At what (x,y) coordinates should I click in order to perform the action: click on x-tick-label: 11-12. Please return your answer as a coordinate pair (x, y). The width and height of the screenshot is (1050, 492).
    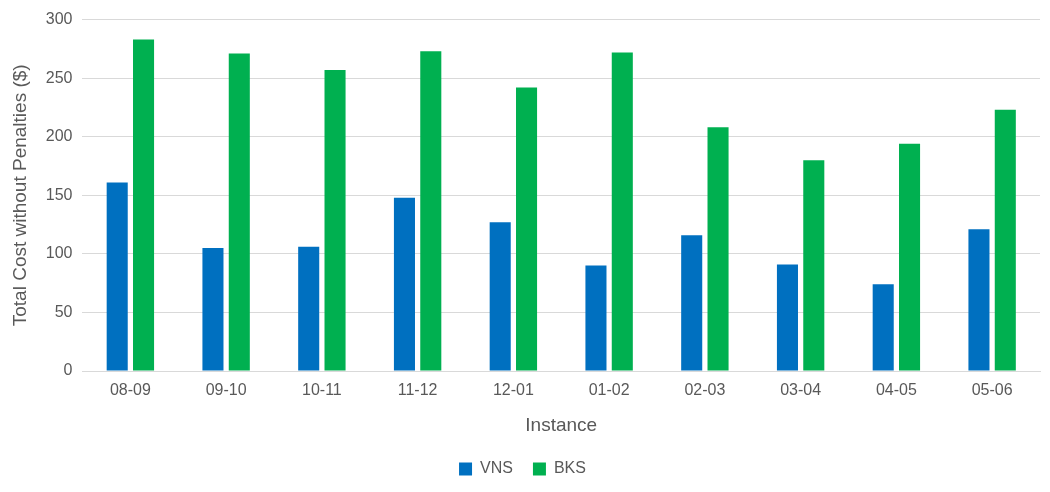
    Looking at the image, I should click on (417, 390).